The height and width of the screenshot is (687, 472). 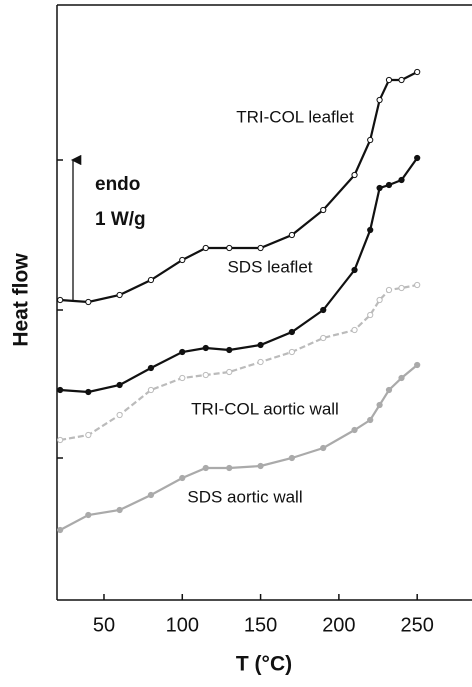 I want to click on series-label: TRI-COL leaflet, so click(x=295, y=116).